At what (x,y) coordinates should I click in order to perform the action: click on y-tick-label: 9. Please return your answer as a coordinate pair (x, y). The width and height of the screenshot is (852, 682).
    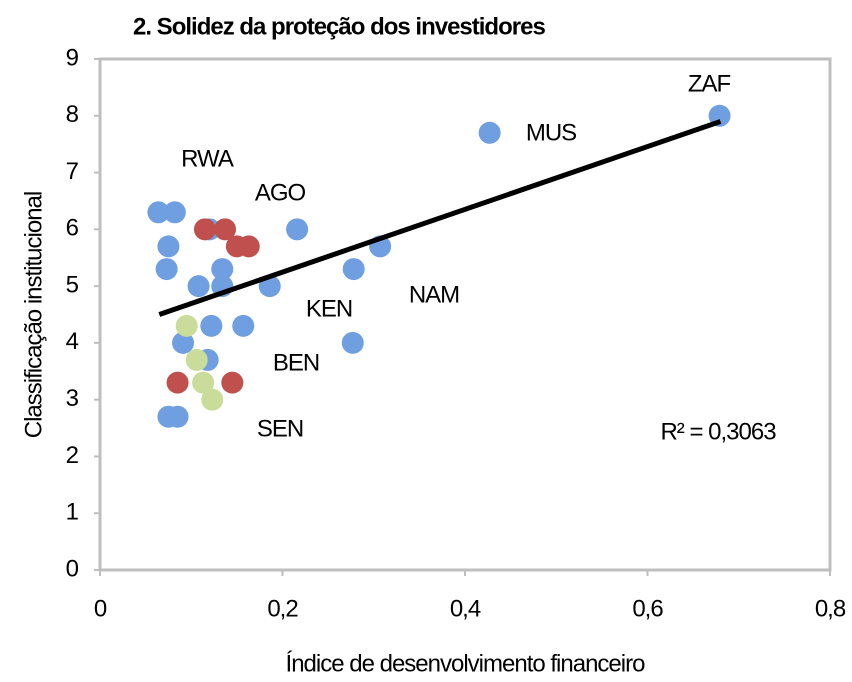
    Looking at the image, I should click on (72, 57).